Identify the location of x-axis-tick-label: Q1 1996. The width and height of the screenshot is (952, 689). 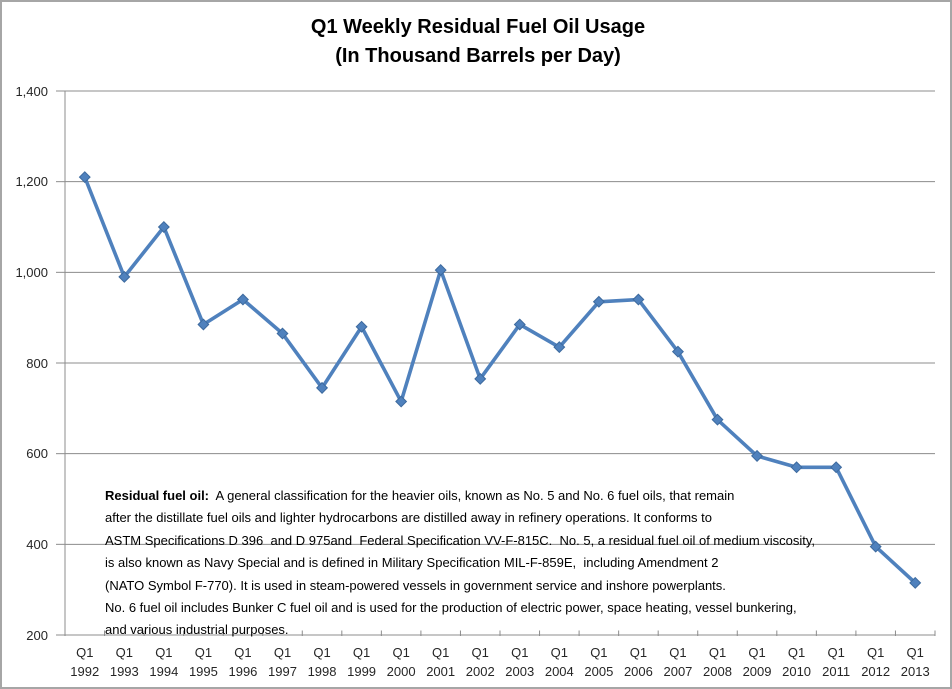
(243, 662).